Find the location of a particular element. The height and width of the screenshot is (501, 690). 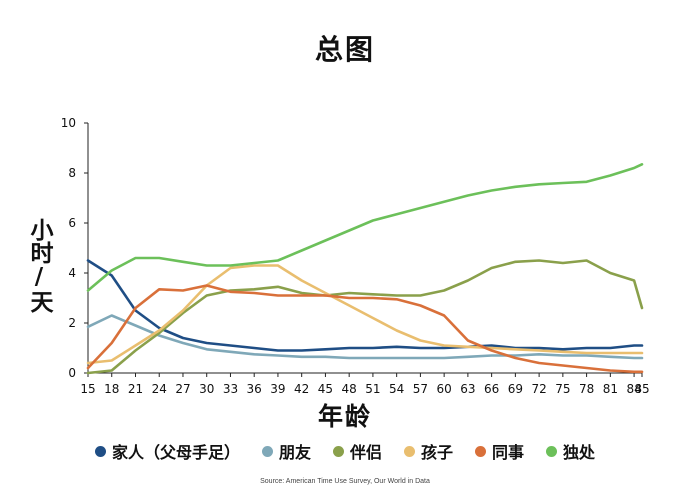

x-tick-label: 39 is located at coordinates (277, 389).